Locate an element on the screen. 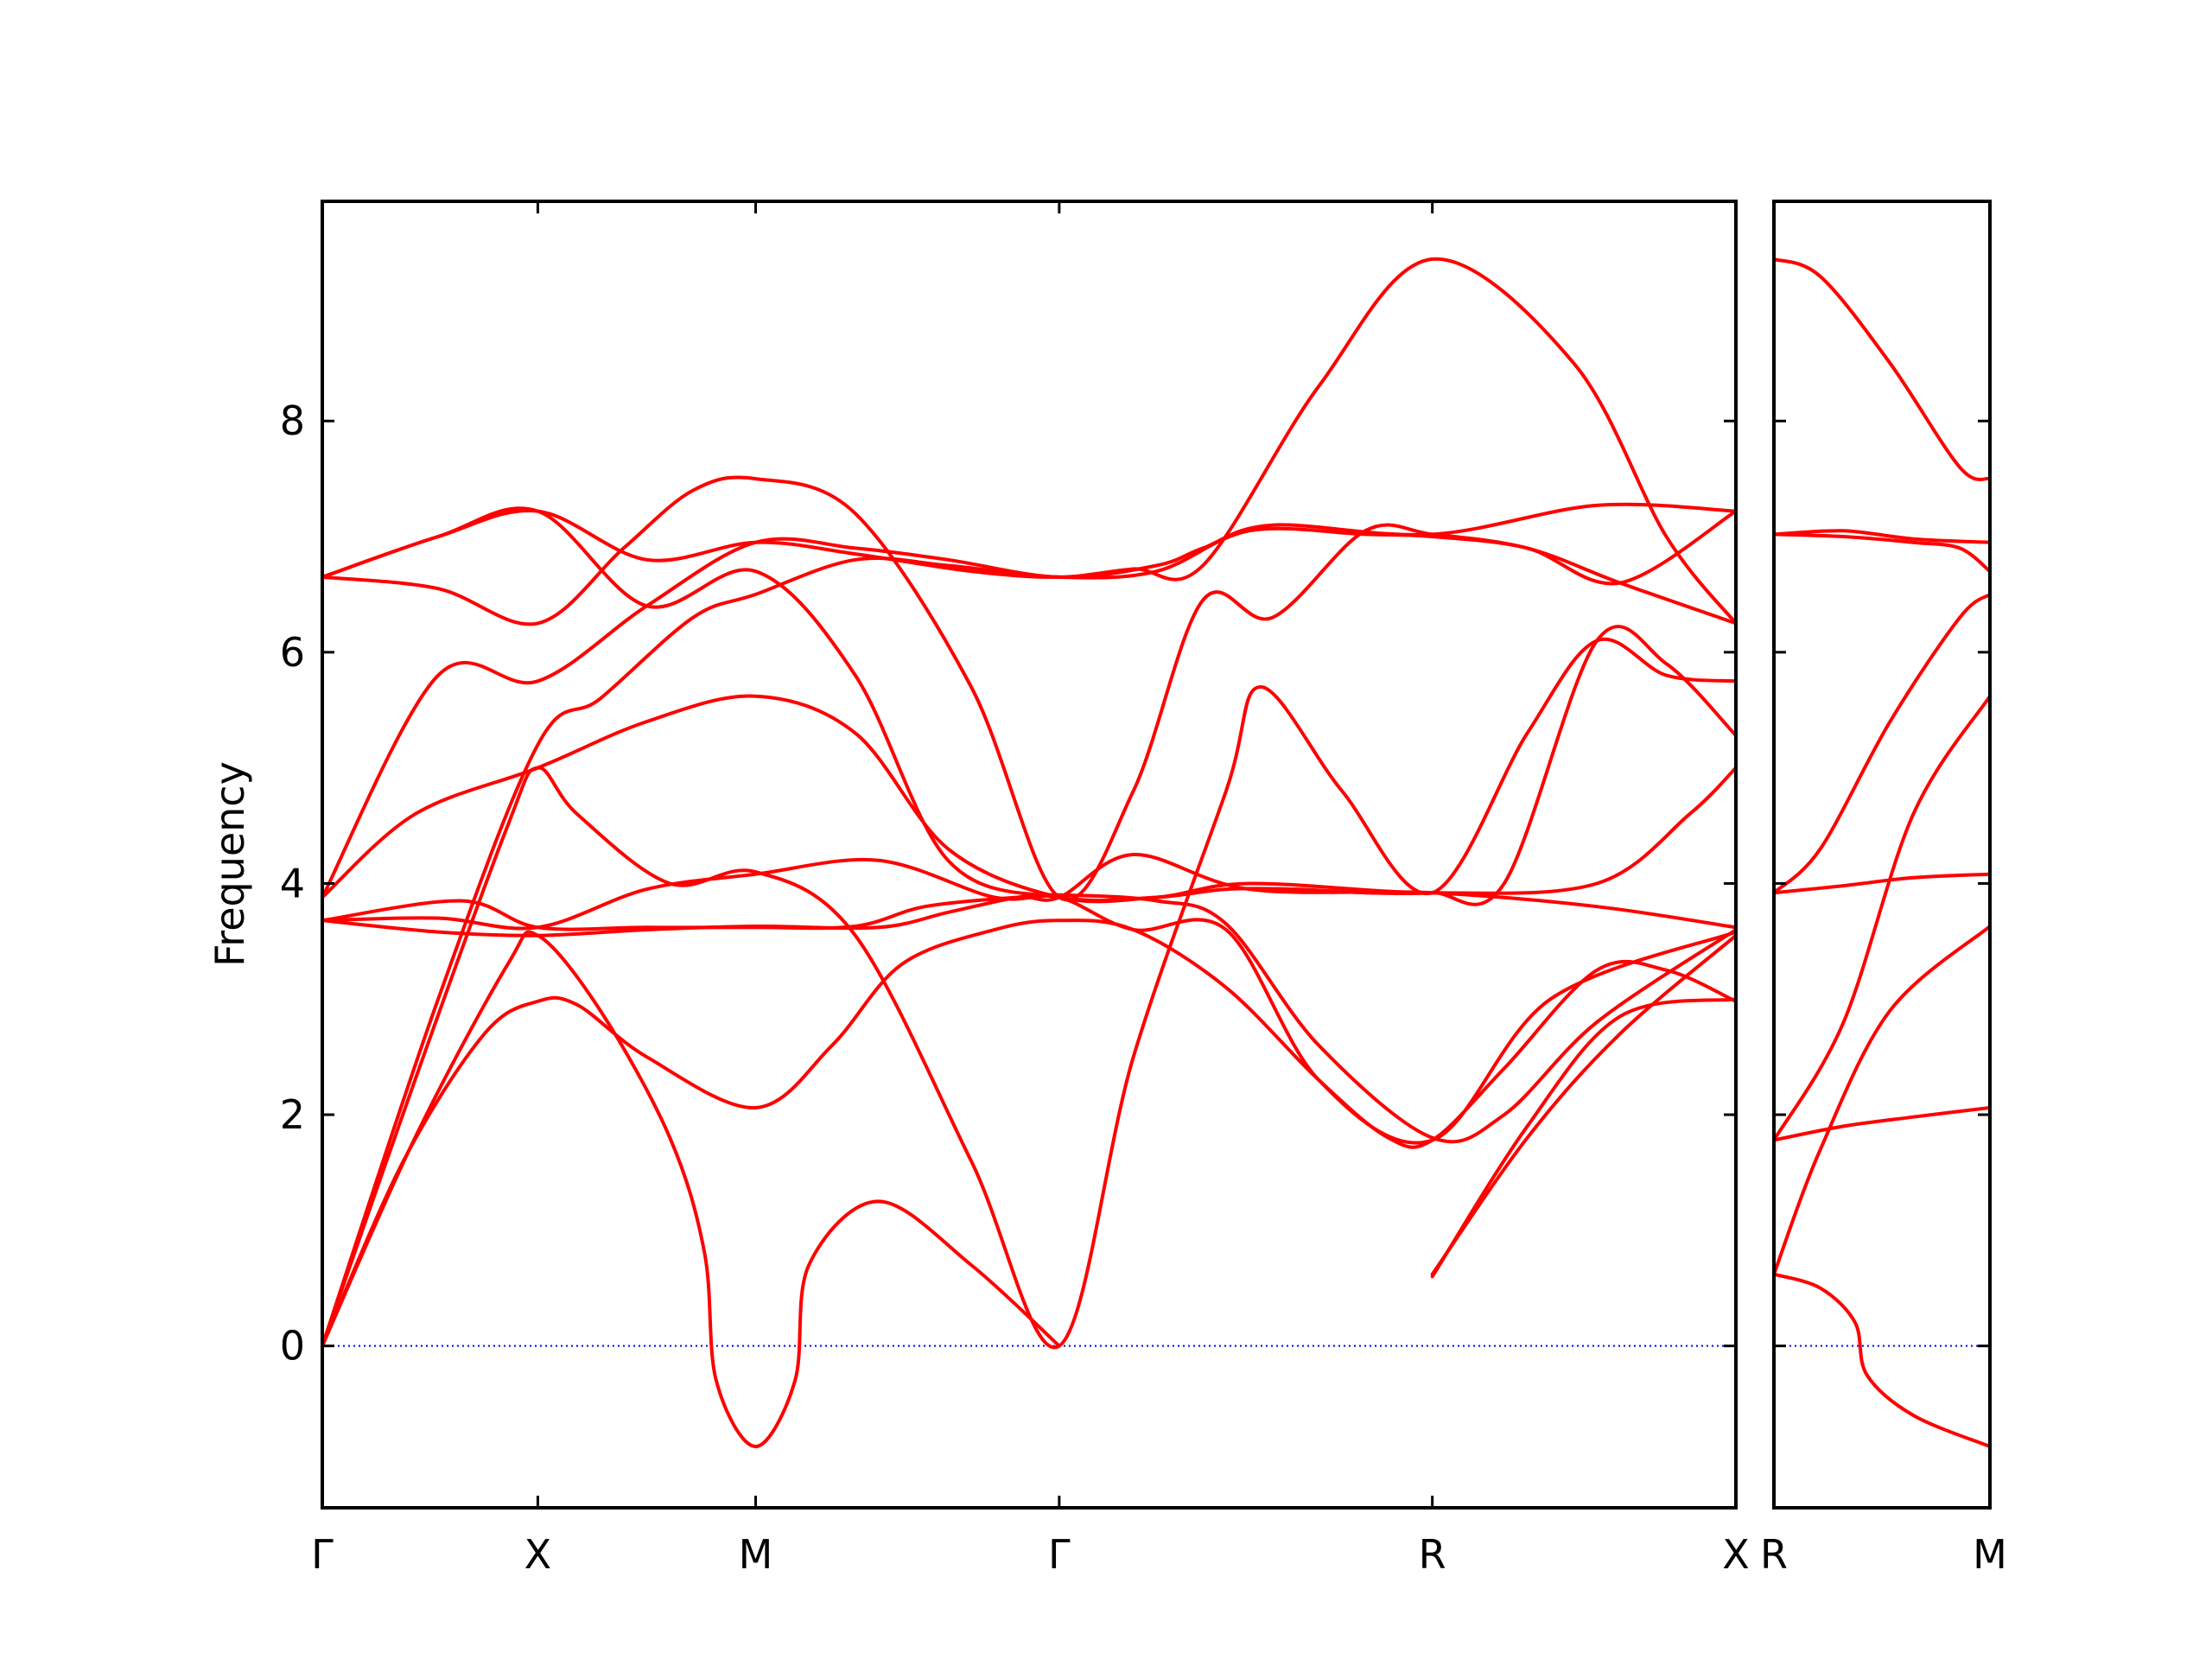  y-tick-label: 8 is located at coordinates (292, 420).